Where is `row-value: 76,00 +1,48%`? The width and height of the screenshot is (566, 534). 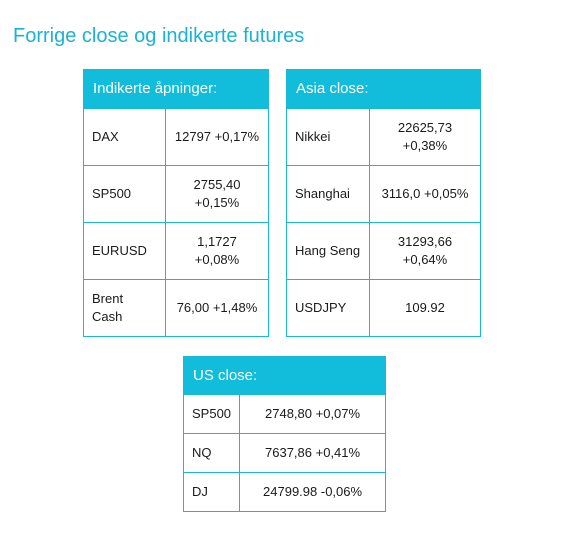 row-value: 76,00 +1,48% is located at coordinates (217, 308).